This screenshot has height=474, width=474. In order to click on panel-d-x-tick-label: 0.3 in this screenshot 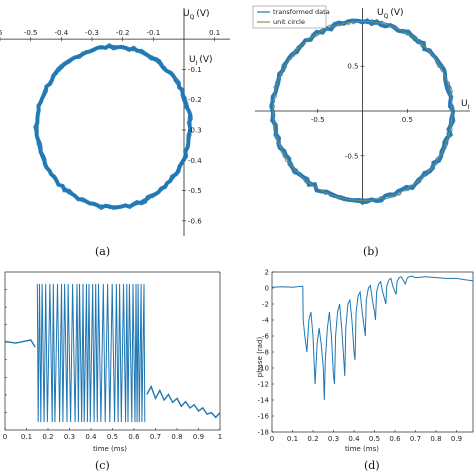, I will do `click(333, 439)`.